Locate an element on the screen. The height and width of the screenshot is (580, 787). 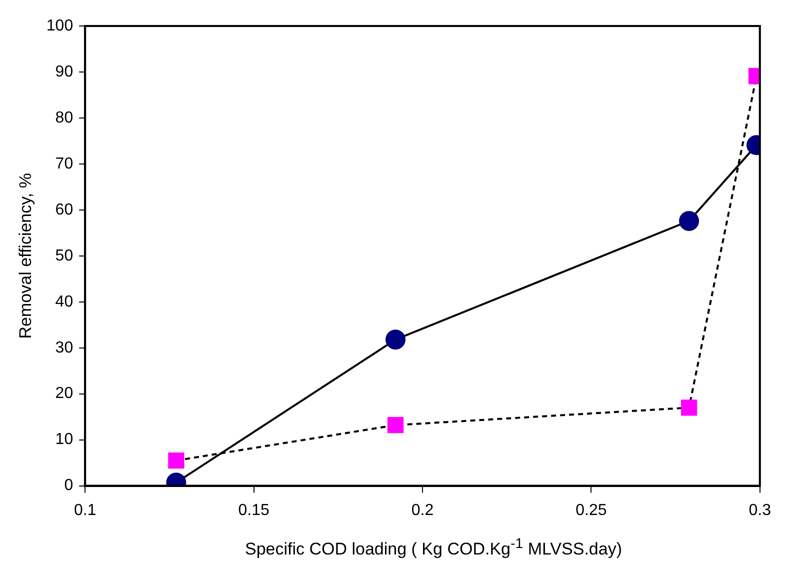
y-tick-label: 60 is located at coordinates (64, 209).